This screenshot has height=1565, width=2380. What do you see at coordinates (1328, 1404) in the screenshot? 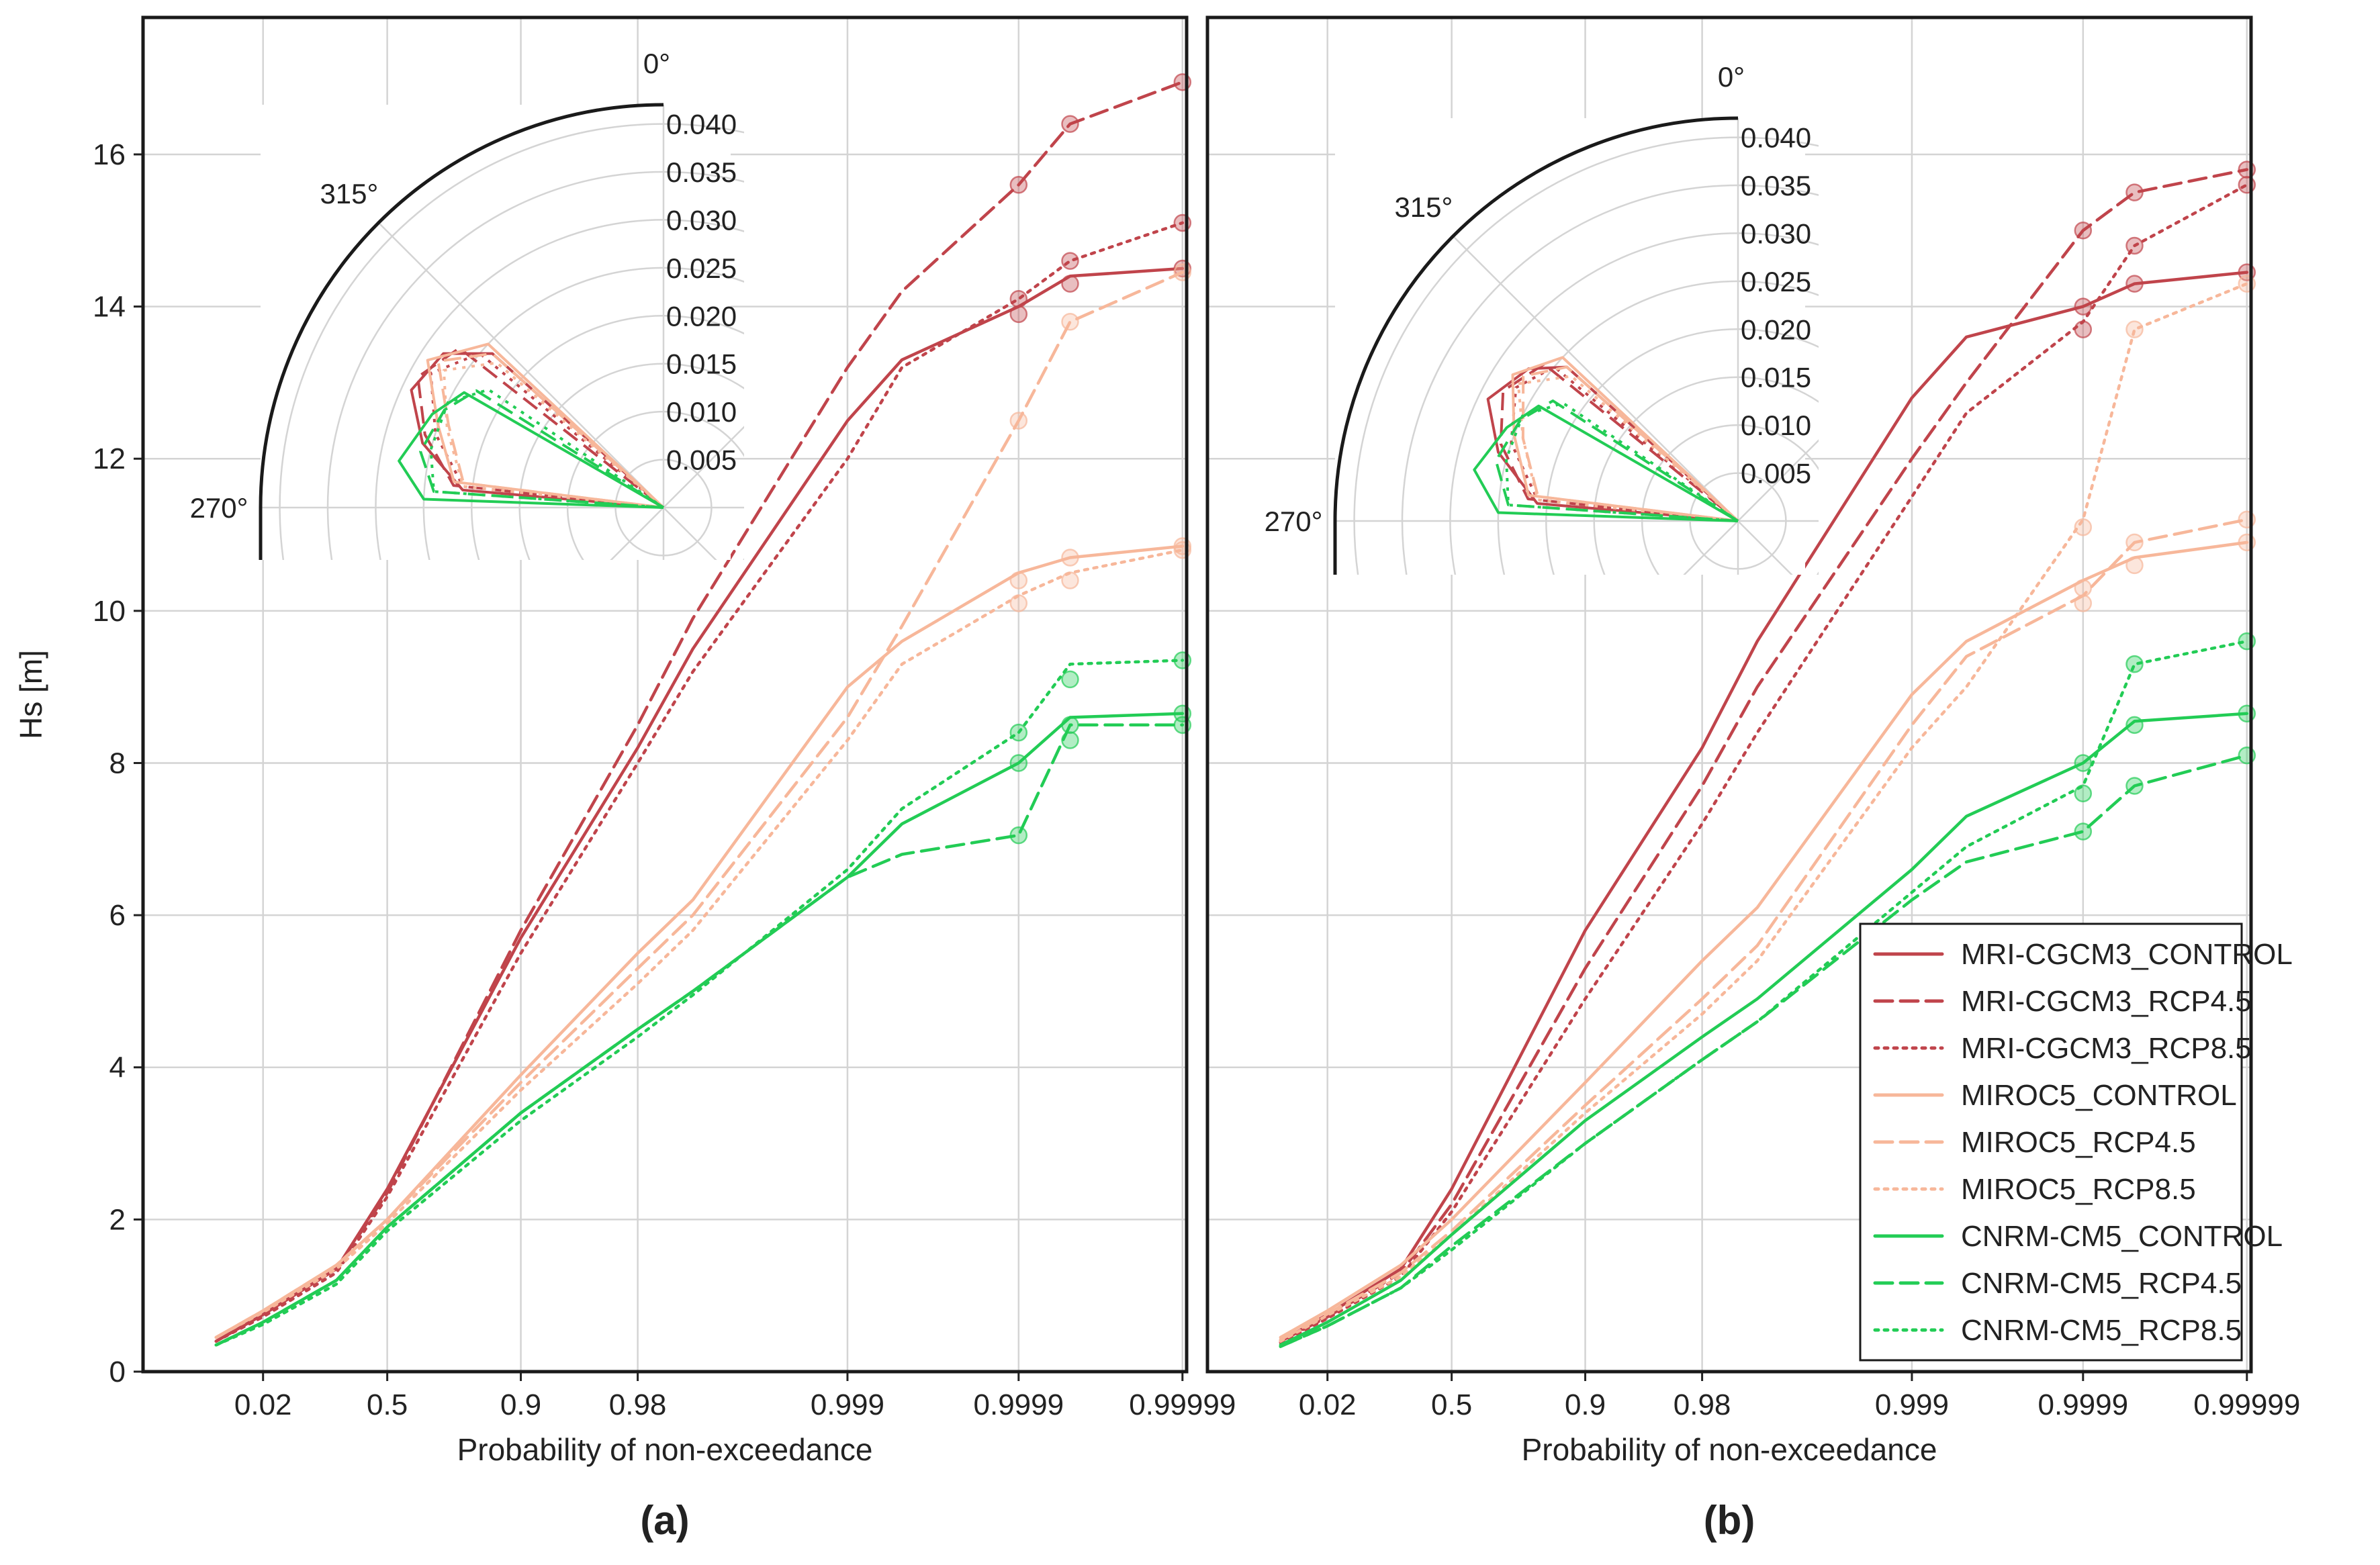
I see `x-tick-label: 0.02` at bounding box center [1328, 1404].